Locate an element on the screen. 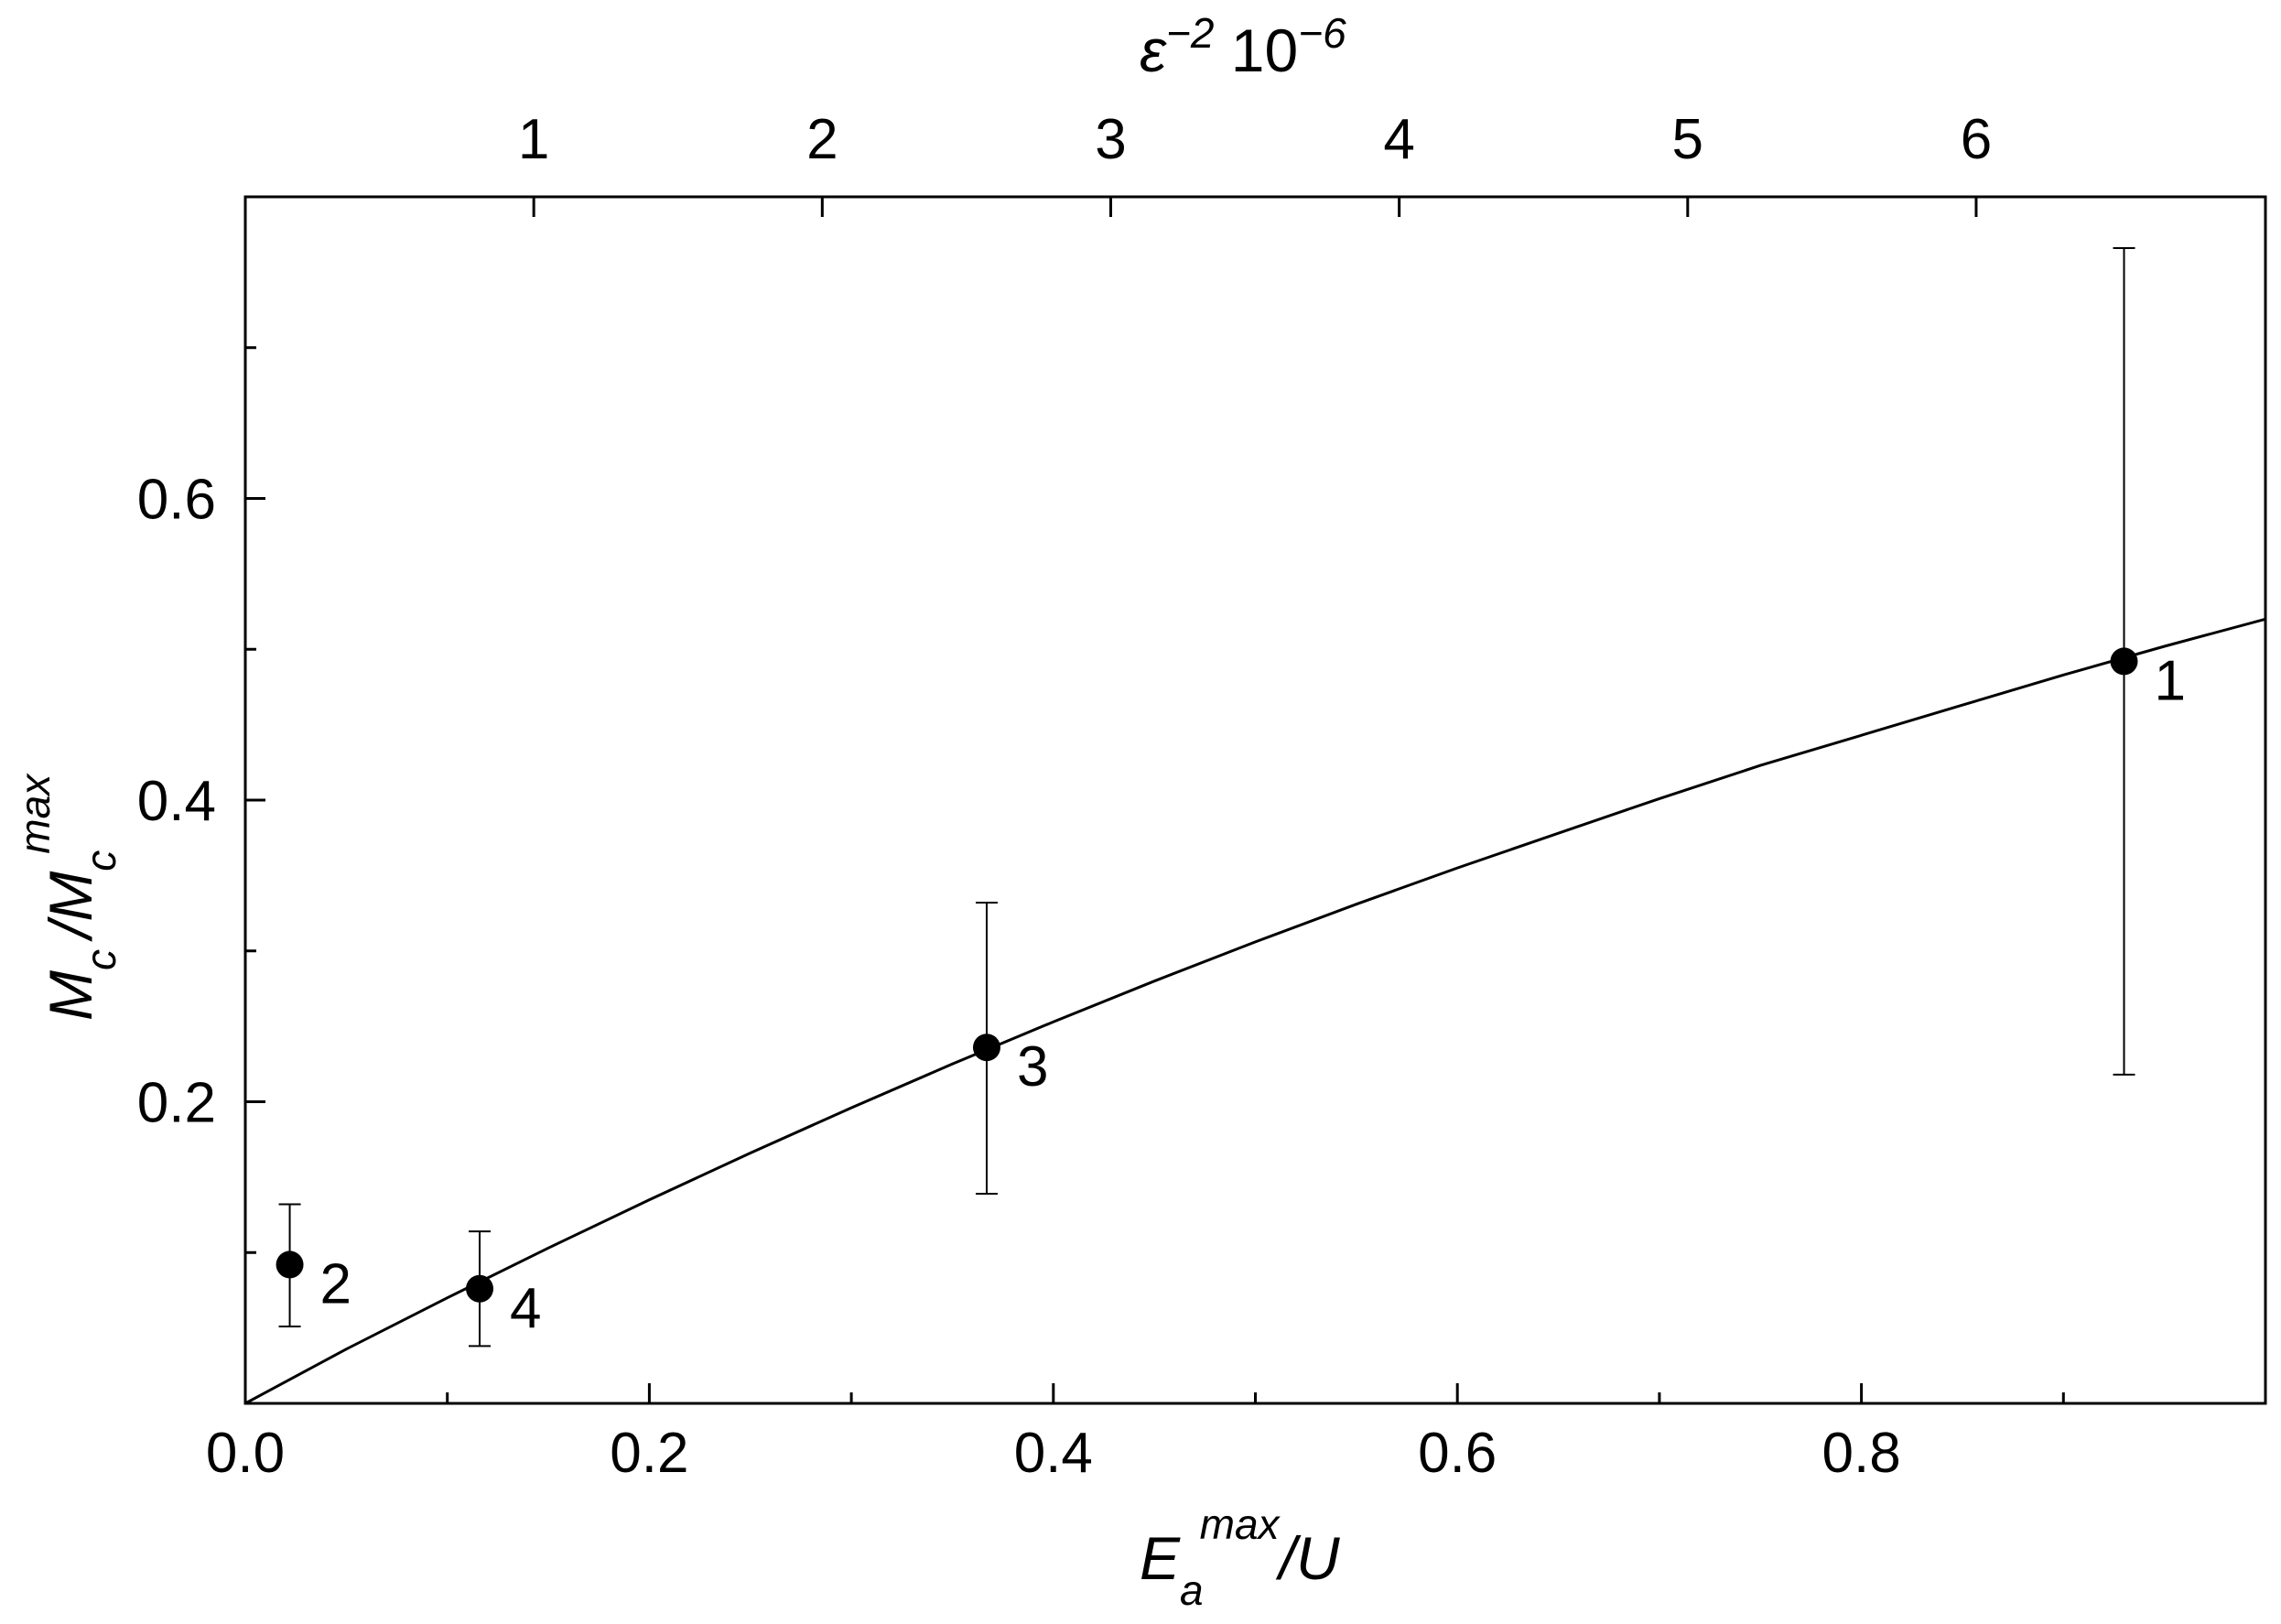 The width and height of the screenshot is (2281, 1624). y-axis-title-sub: c is located at coordinates (100, 959).